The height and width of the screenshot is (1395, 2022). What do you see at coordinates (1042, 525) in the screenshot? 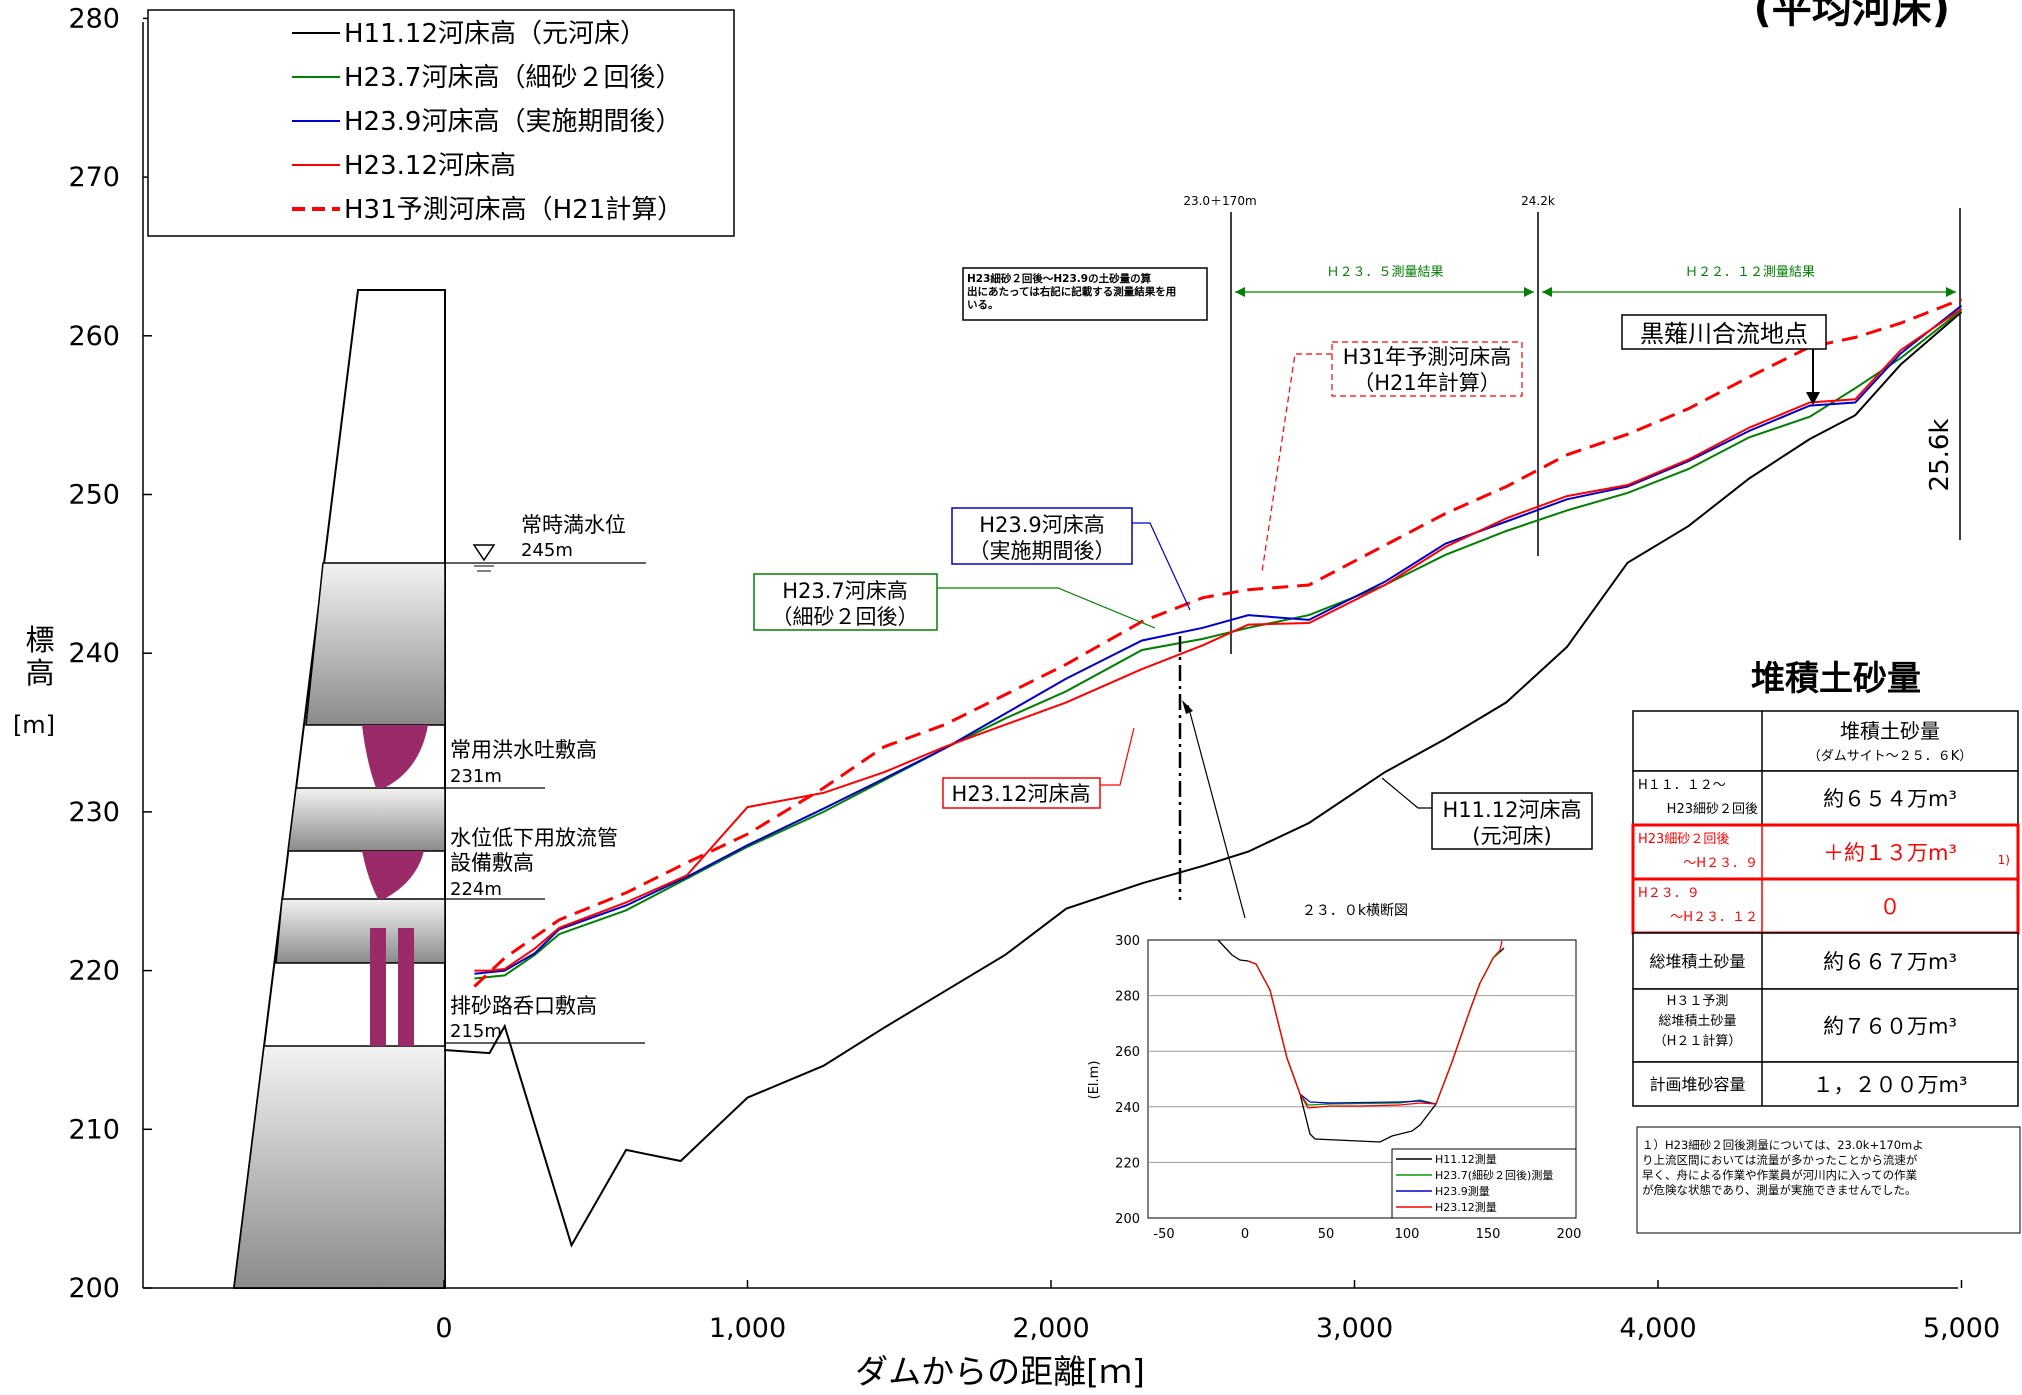
I see `h239-annotation-line1: H23.9河床高` at bounding box center [1042, 525].